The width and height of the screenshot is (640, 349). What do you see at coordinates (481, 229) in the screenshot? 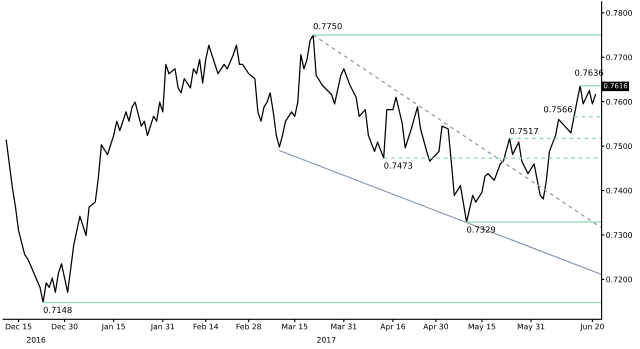
I see `annotation: 0.7329` at bounding box center [481, 229].